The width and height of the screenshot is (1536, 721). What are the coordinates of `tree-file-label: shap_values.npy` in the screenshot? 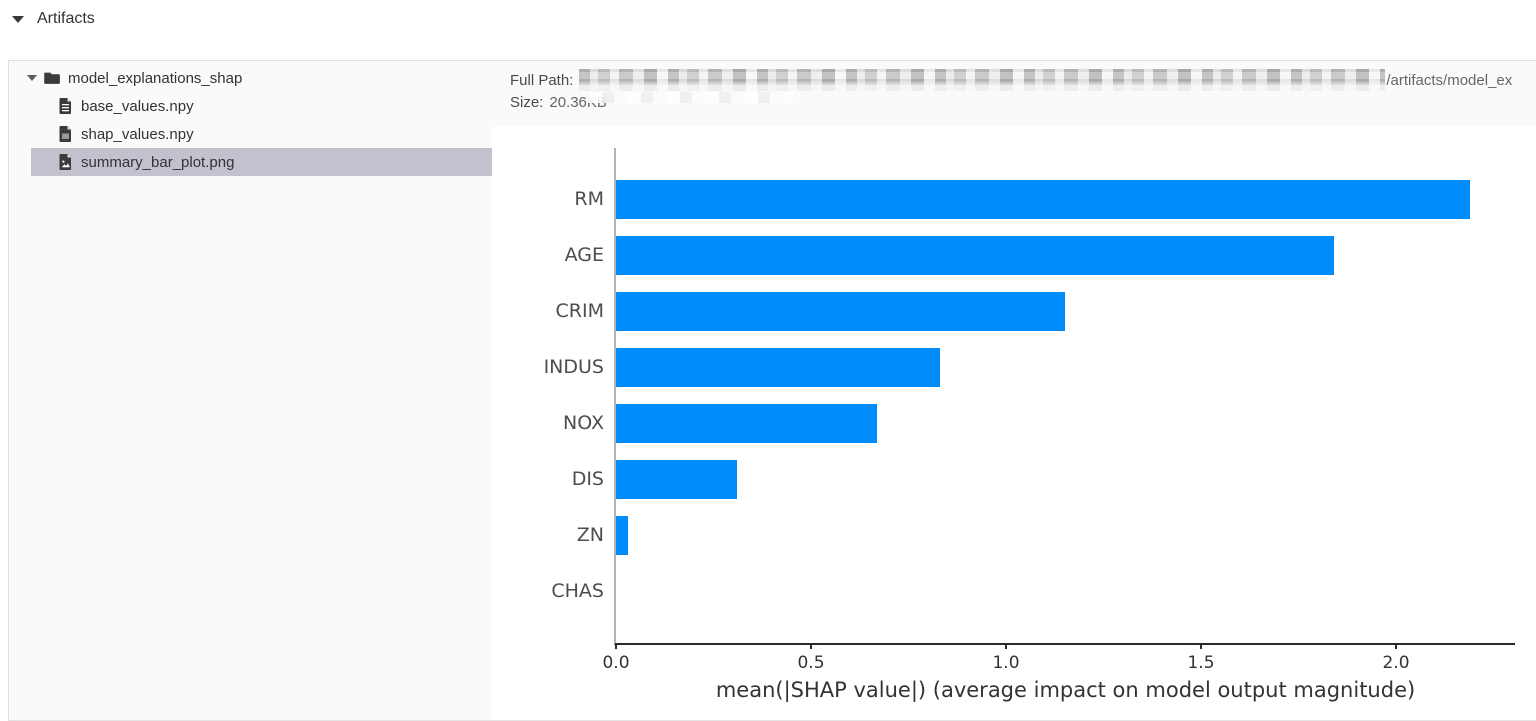 It's located at (137, 134).